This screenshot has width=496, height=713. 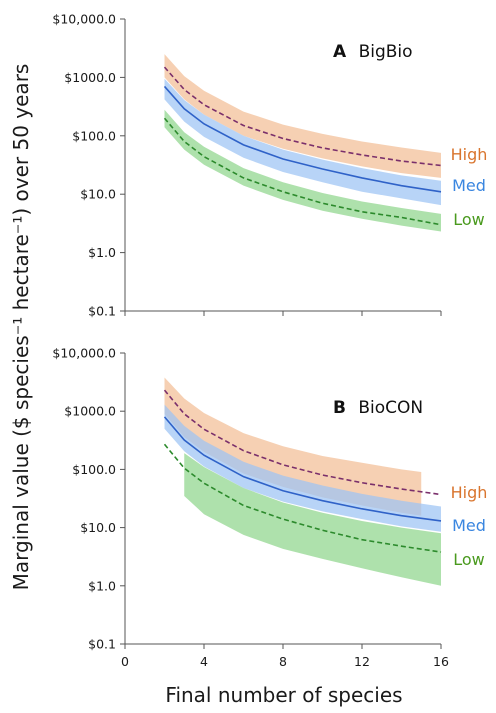 What do you see at coordinates (339, 408) in the screenshot?
I see `panel-b-letter: B` at bounding box center [339, 408].